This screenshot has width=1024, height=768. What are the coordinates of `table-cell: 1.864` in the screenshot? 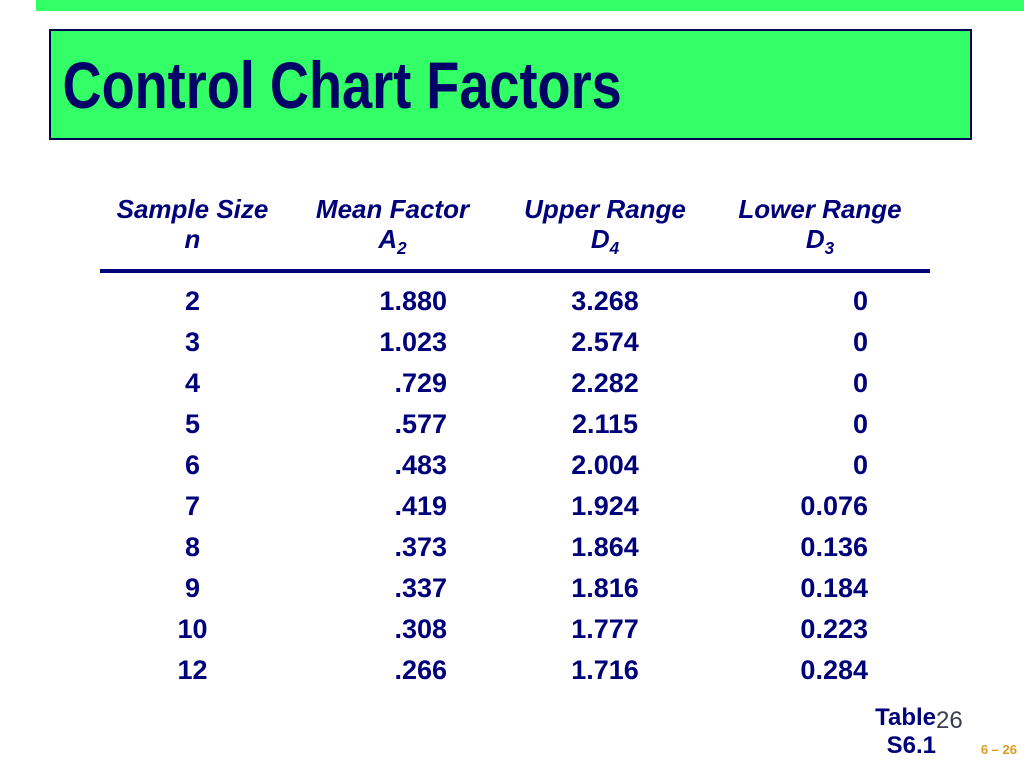 It's located at (605, 547).